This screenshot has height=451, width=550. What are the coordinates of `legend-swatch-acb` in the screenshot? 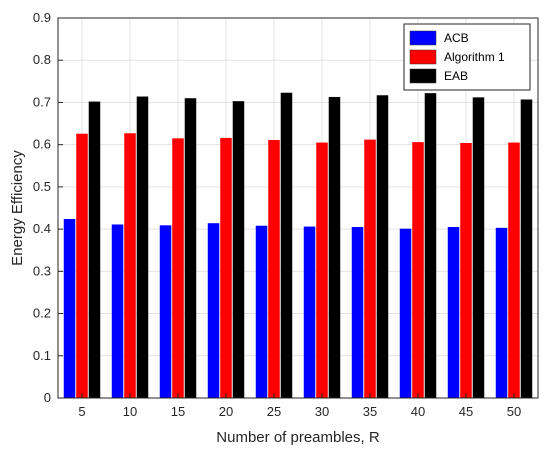 It's located at (423, 38).